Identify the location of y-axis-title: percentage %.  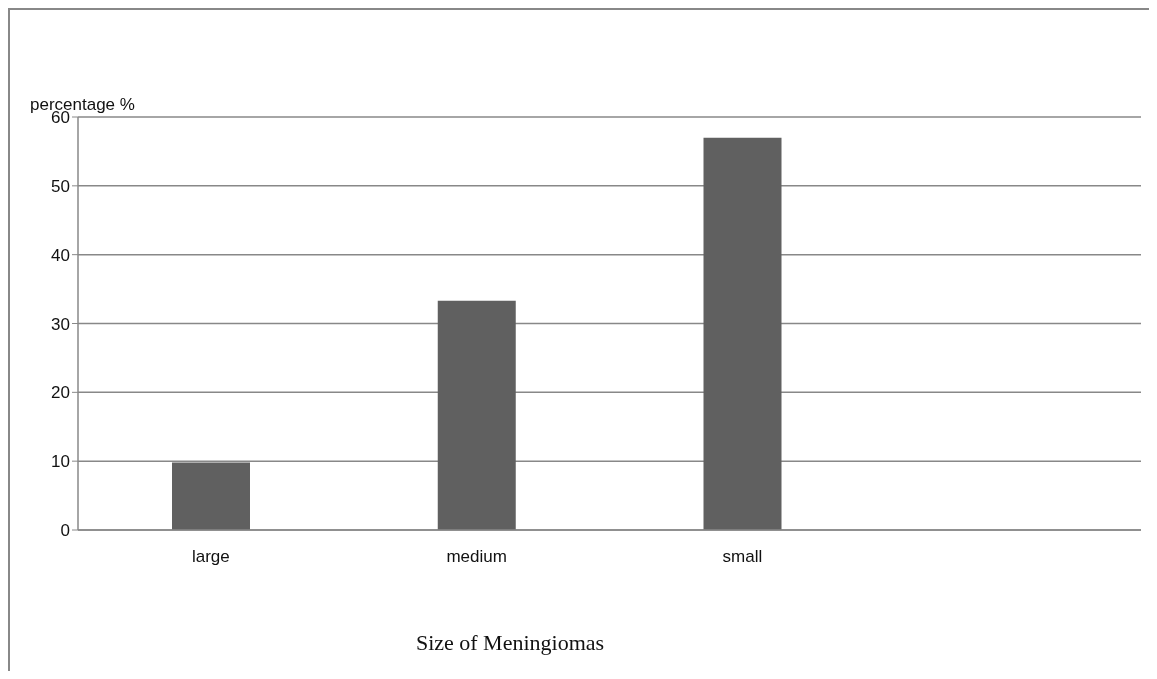
(82, 104).